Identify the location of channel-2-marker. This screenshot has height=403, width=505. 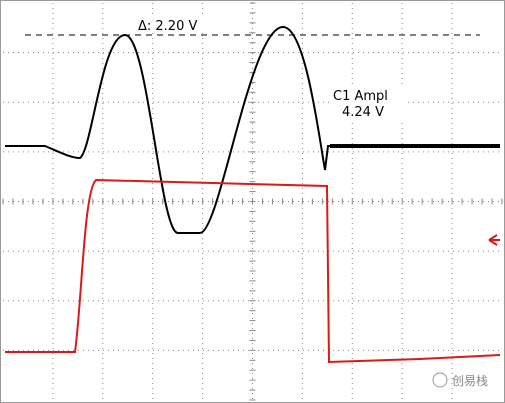
(494, 240).